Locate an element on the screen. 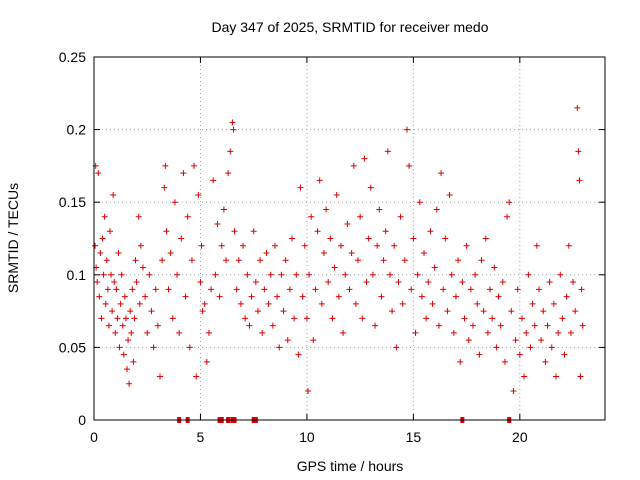 Image resolution: width=640 pixels, height=480 pixels. y-tick-label: 0.05 is located at coordinates (72, 347).